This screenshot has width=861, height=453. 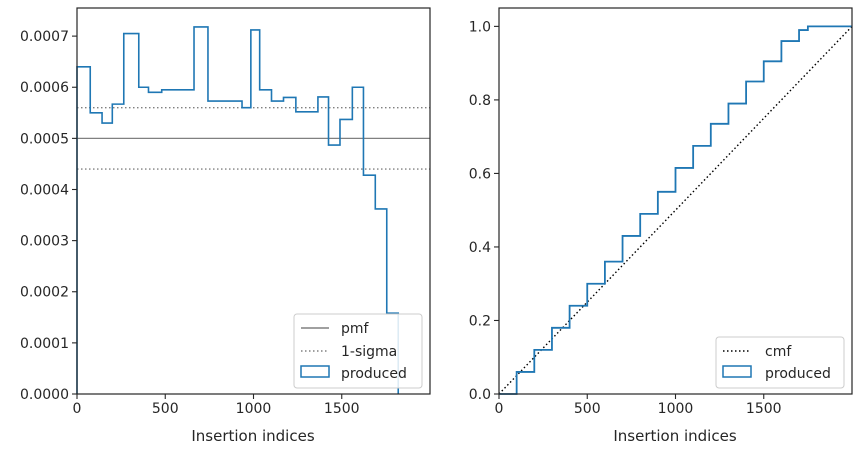 What do you see at coordinates (44, 139) in the screenshot?
I see `left-y-tick-label: 0.0005` at bounding box center [44, 139].